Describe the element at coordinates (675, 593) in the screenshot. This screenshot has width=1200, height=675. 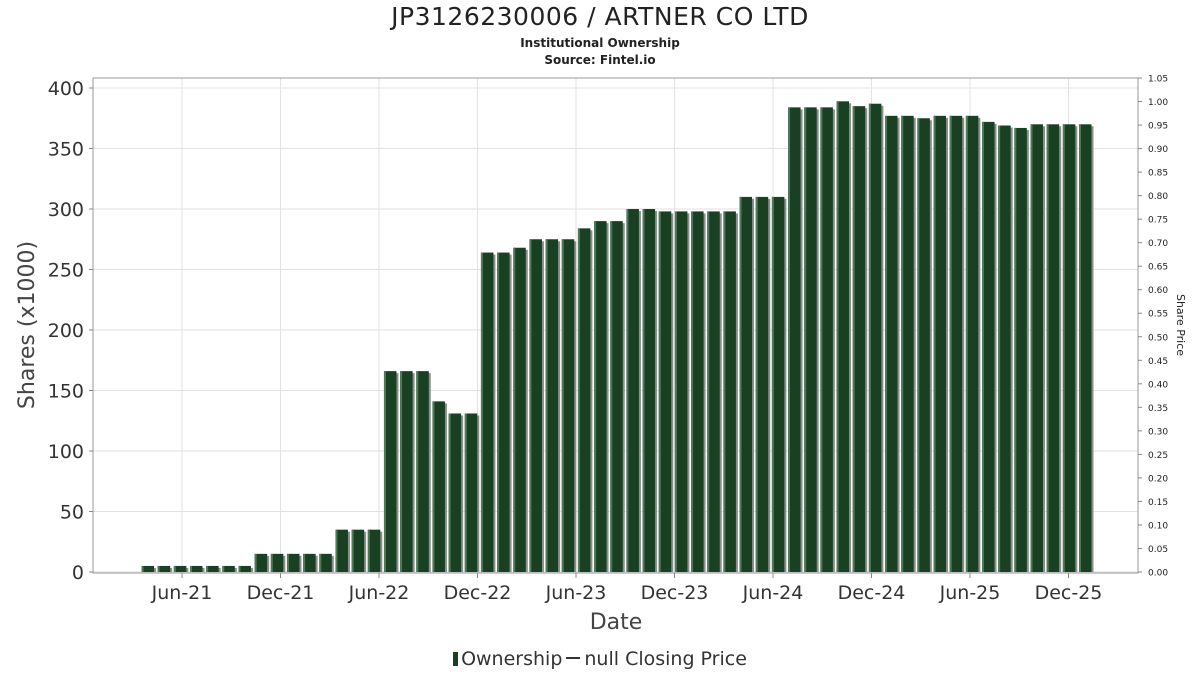
I see `x-tick-label: Dec-23` at that location.